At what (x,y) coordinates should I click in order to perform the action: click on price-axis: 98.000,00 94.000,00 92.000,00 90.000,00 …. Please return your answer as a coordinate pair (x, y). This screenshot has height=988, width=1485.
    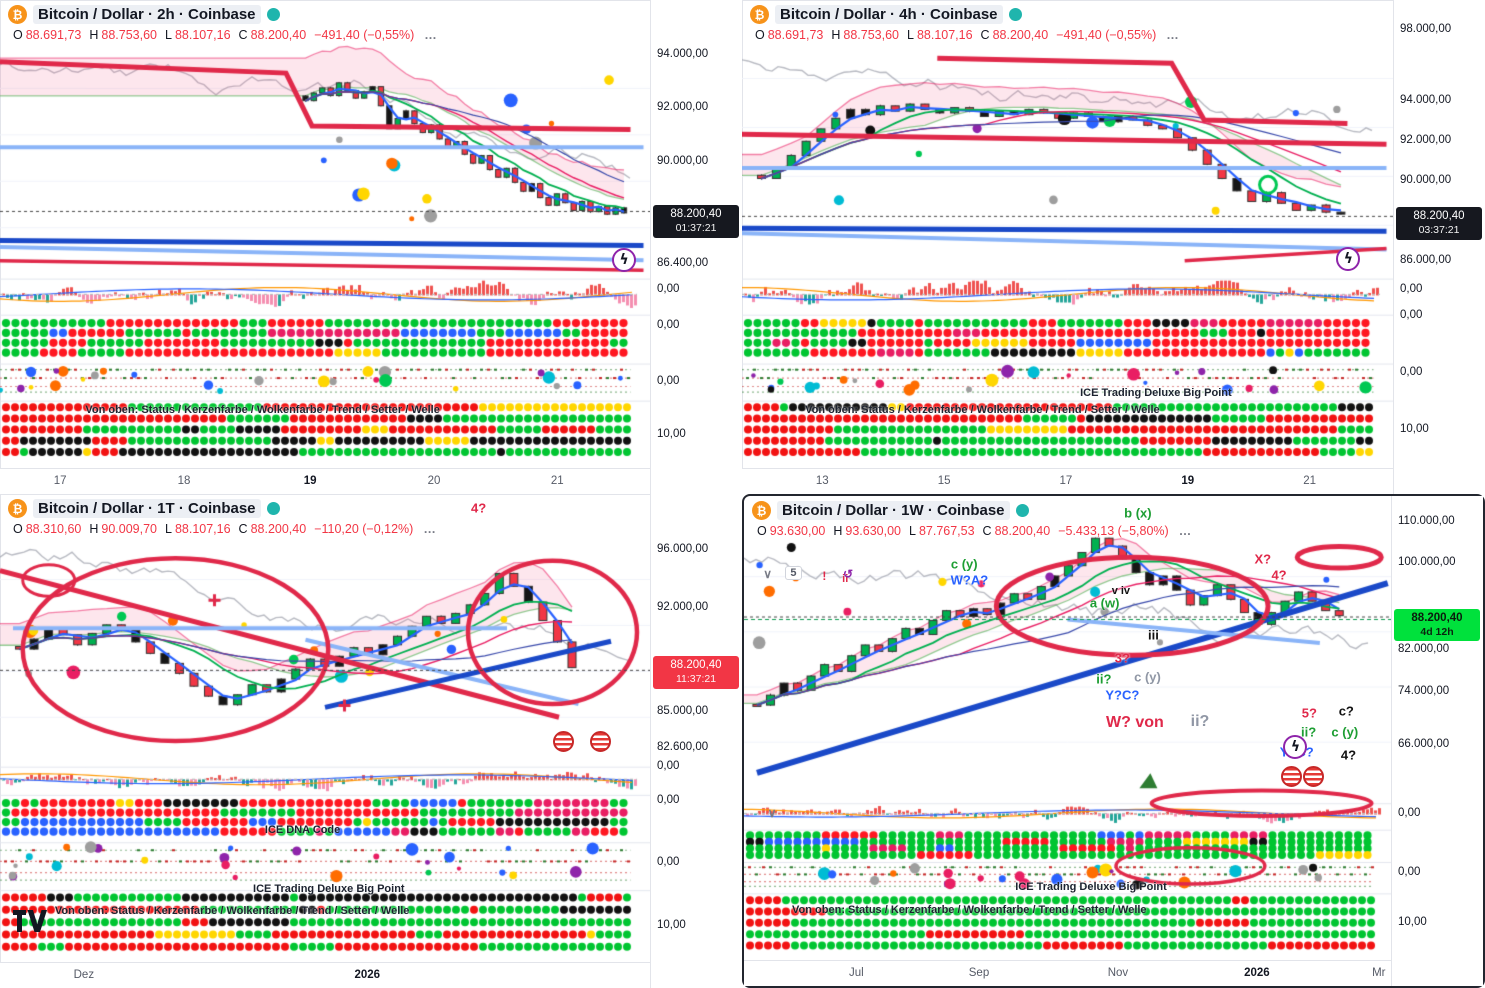
    Looking at the image, I should click on (1439, 247).